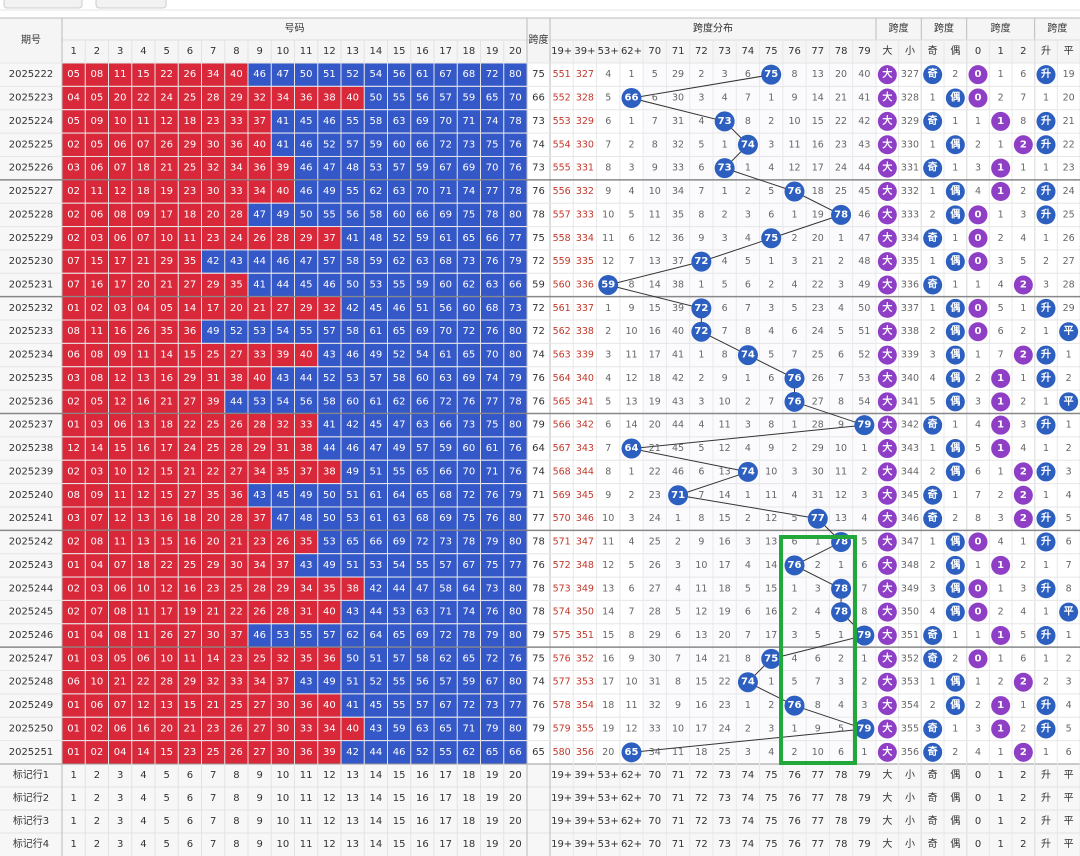  What do you see at coordinates (259, 74) in the screenshot?
I see `drawn-number: 46` at bounding box center [259, 74].